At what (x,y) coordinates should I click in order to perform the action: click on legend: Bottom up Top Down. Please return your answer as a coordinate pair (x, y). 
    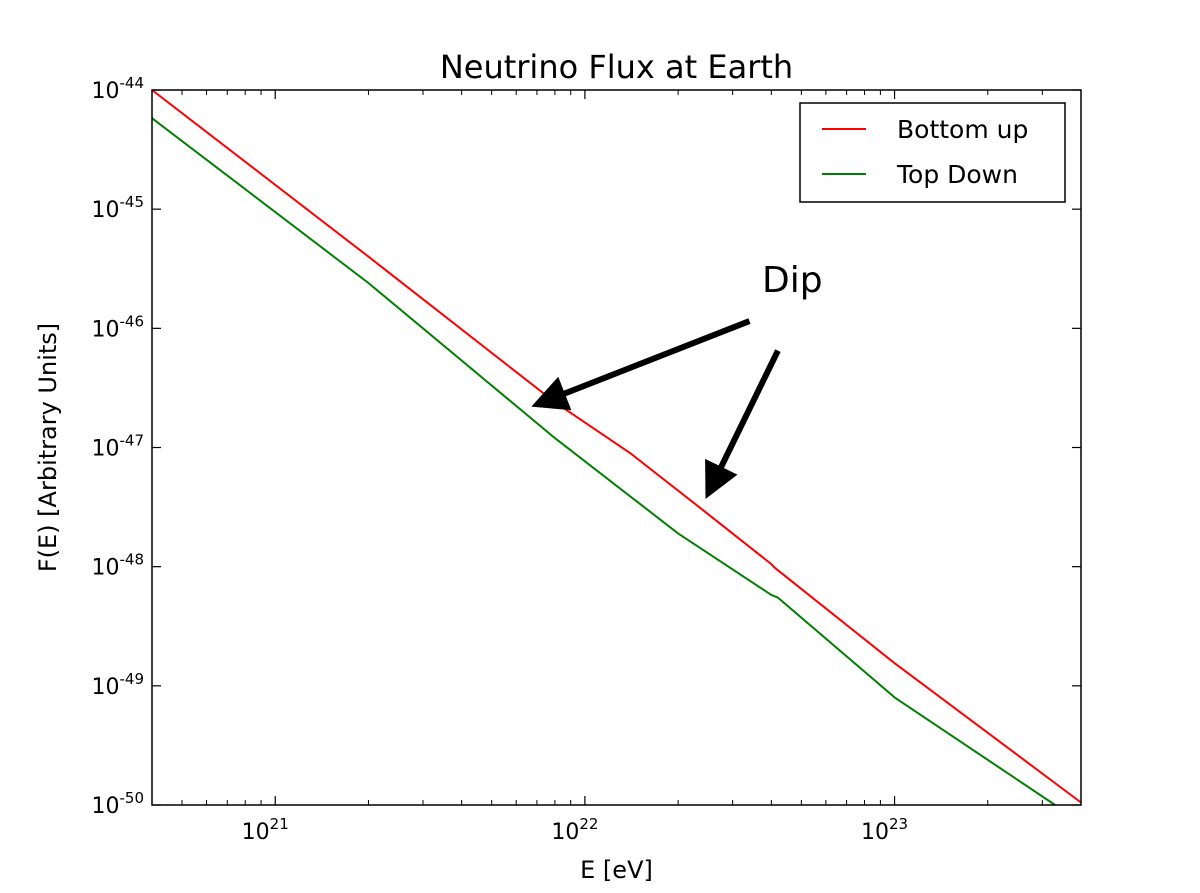
    Looking at the image, I should click on (932, 152).